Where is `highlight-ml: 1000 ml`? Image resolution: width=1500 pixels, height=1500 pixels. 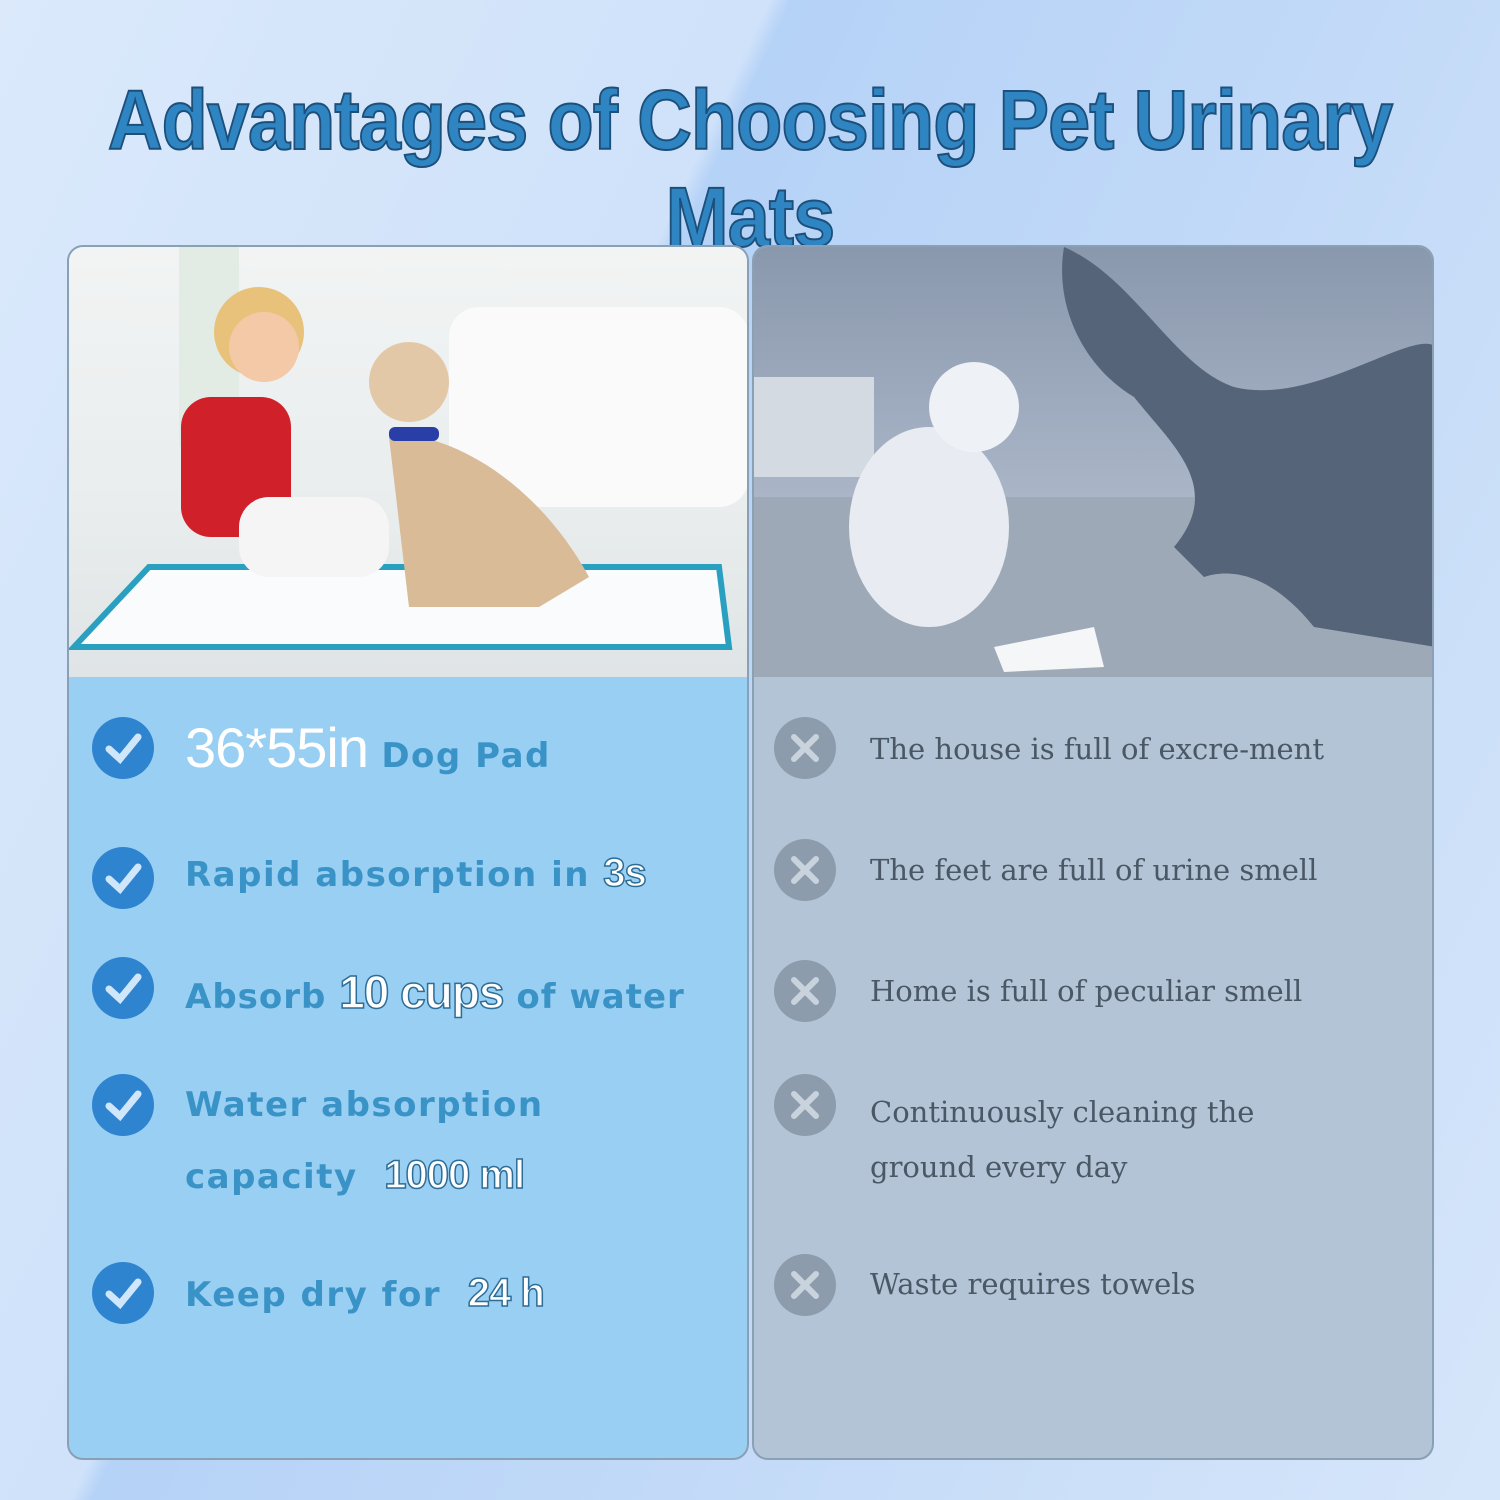
highlight-ml: 1000 ml is located at coordinates (455, 1175).